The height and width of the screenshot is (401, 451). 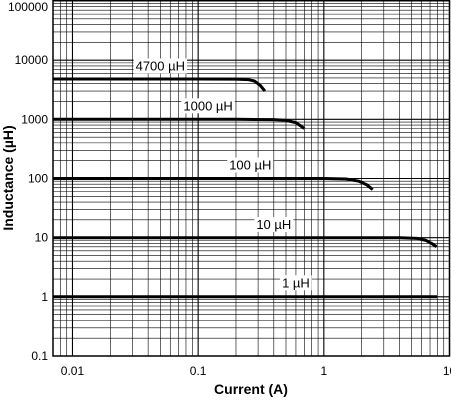 I want to click on x-tick-label: 10, so click(x=447, y=371).